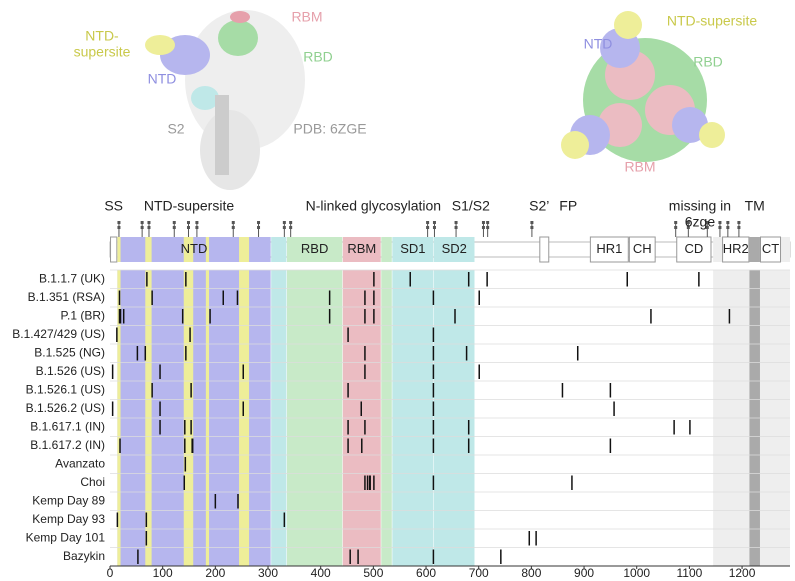 This screenshot has height=581, width=795. What do you see at coordinates (598, 44) in the screenshot?
I see `structure-label: NTD` at bounding box center [598, 44].